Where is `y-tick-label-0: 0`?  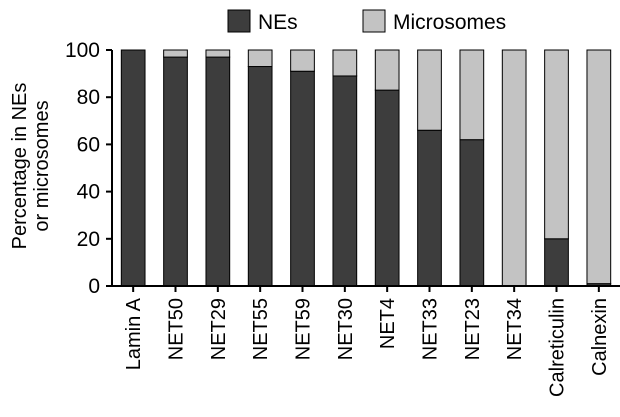 y-tick-label-0: 0 is located at coordinates (94, 286).